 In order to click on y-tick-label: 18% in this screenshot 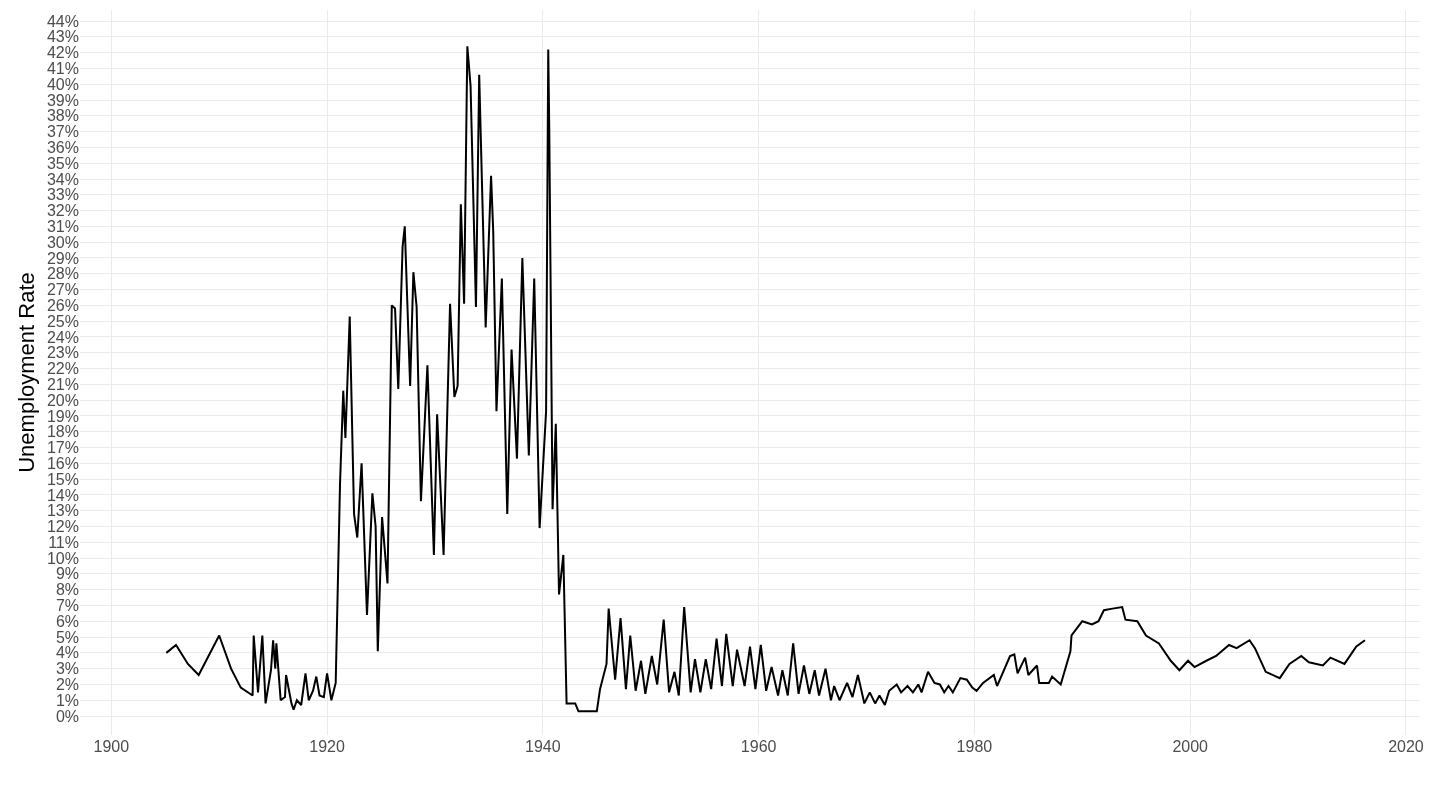, I will do `click(62, 432)`.